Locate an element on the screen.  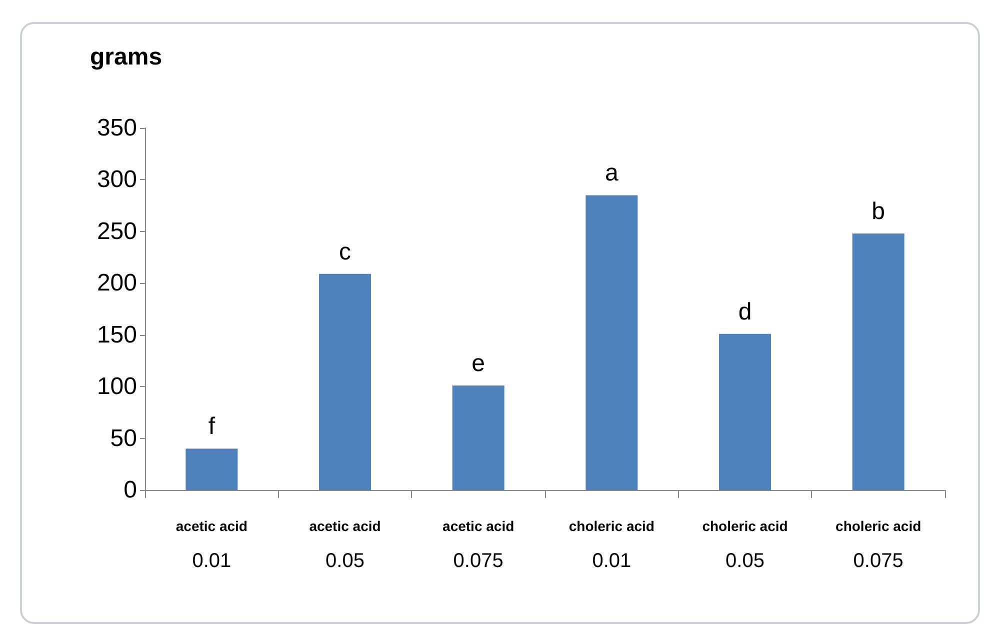
annotation: a is located at coordinates (611, 173).